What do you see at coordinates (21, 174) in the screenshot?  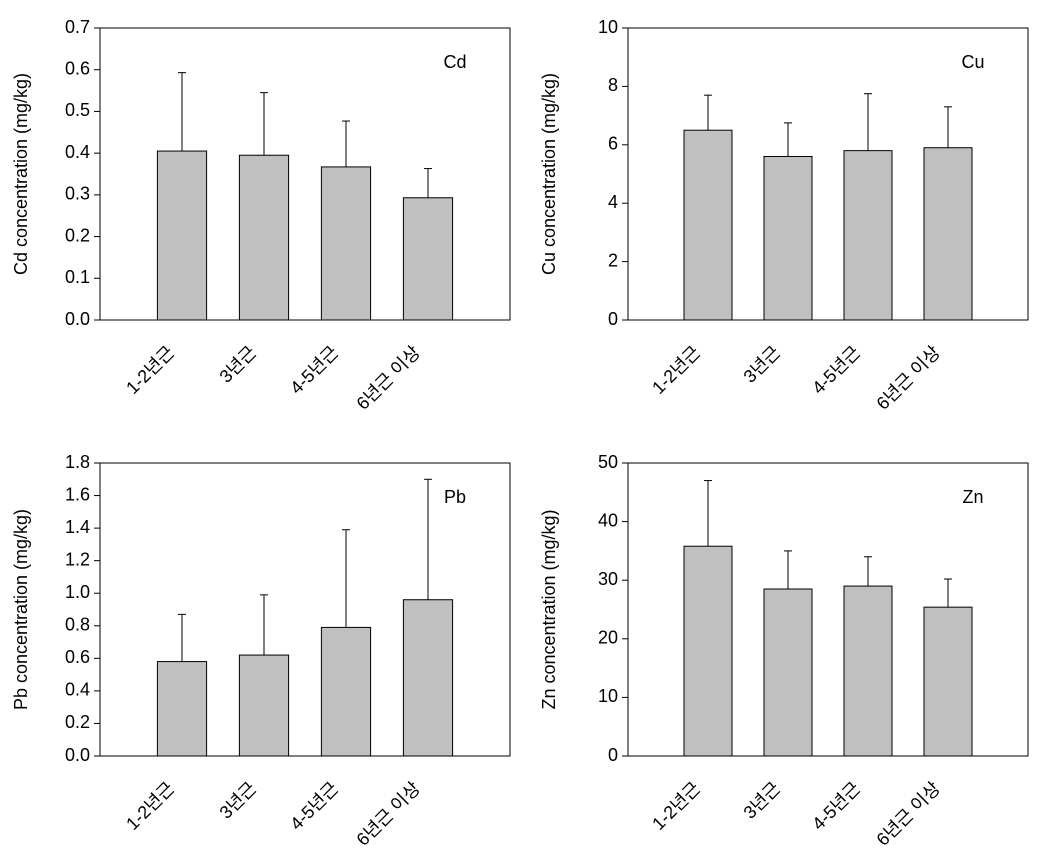 I see `y-axis-label: Cd concentration (mg/kg)` at bounding box center [21, 174].